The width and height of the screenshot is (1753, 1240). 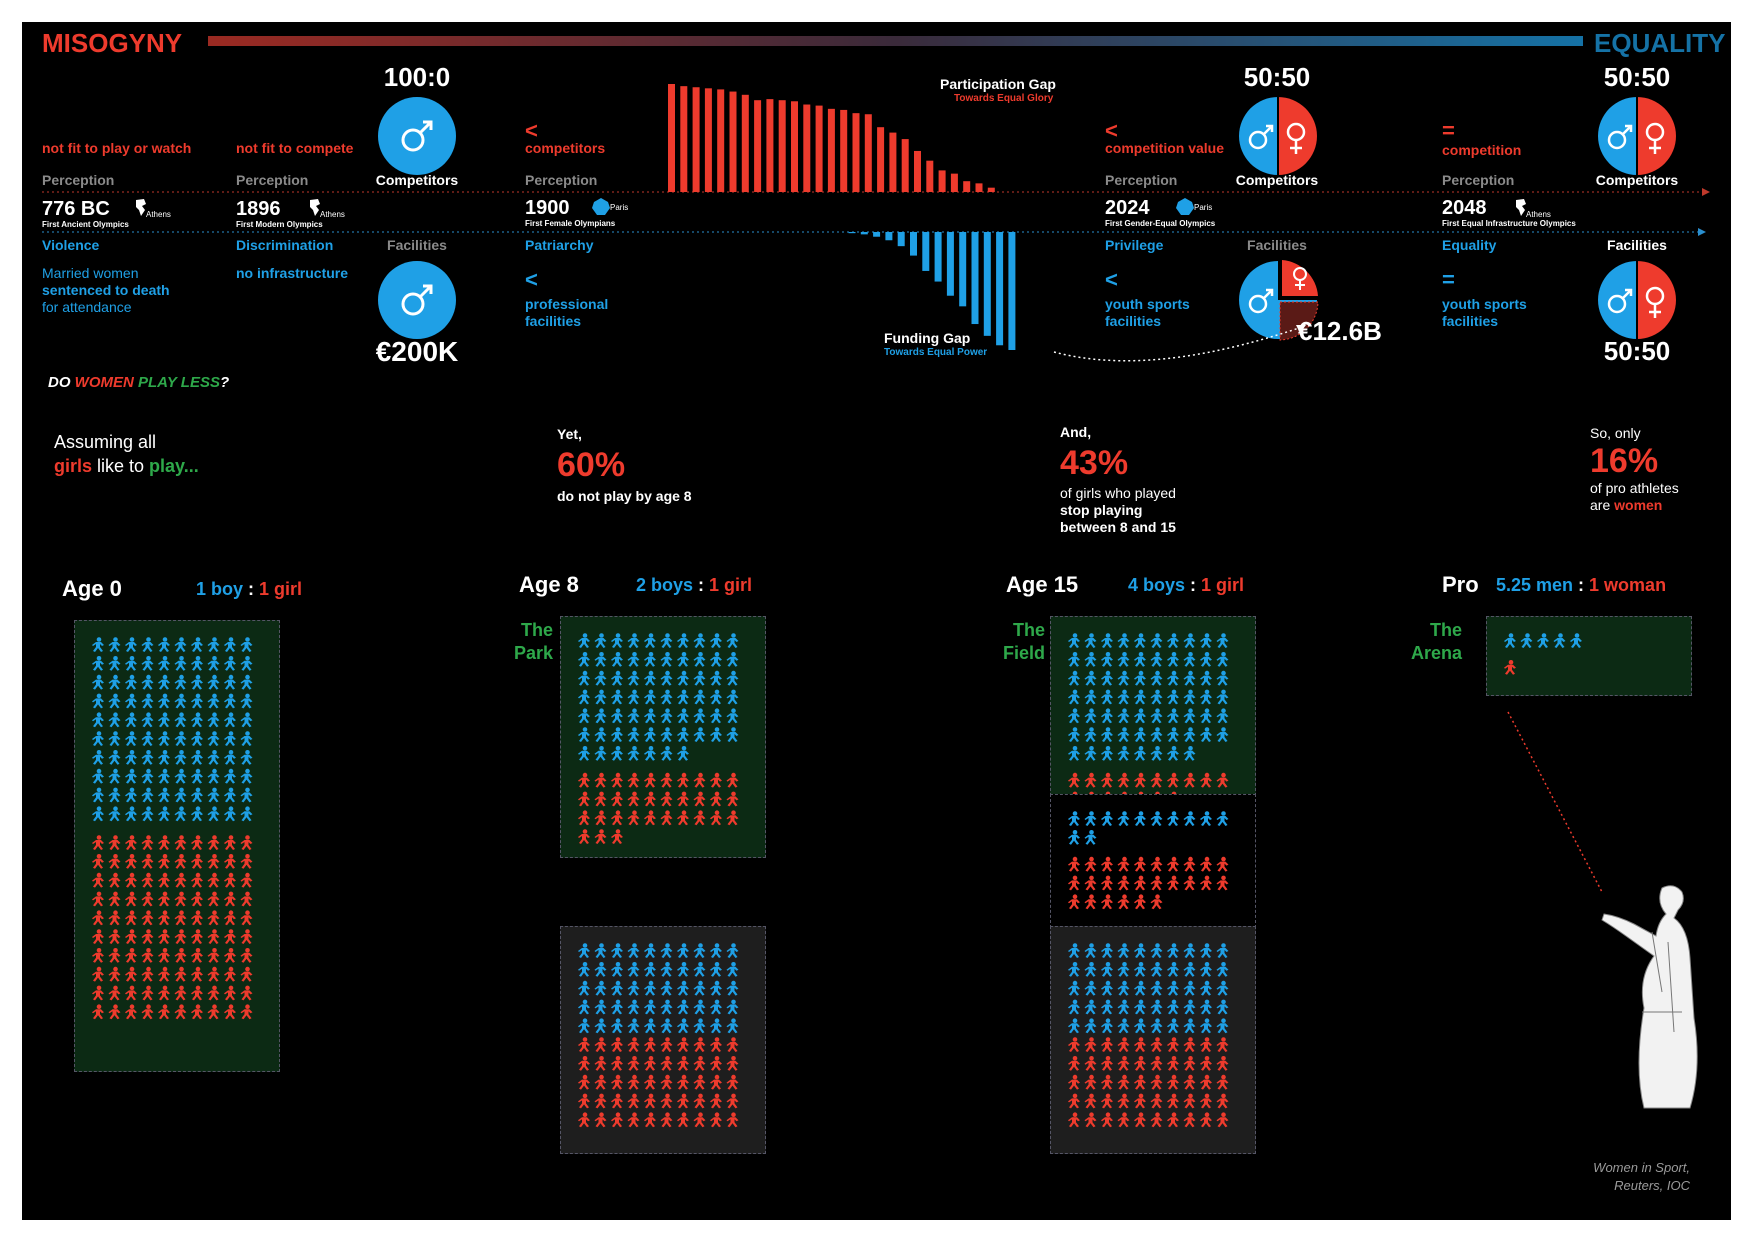 What do you see at coordinates (694, 585) in the screenshot?
I see `age8-ratio: 2 boys : 1 girl` at bounding box center [694, 585].